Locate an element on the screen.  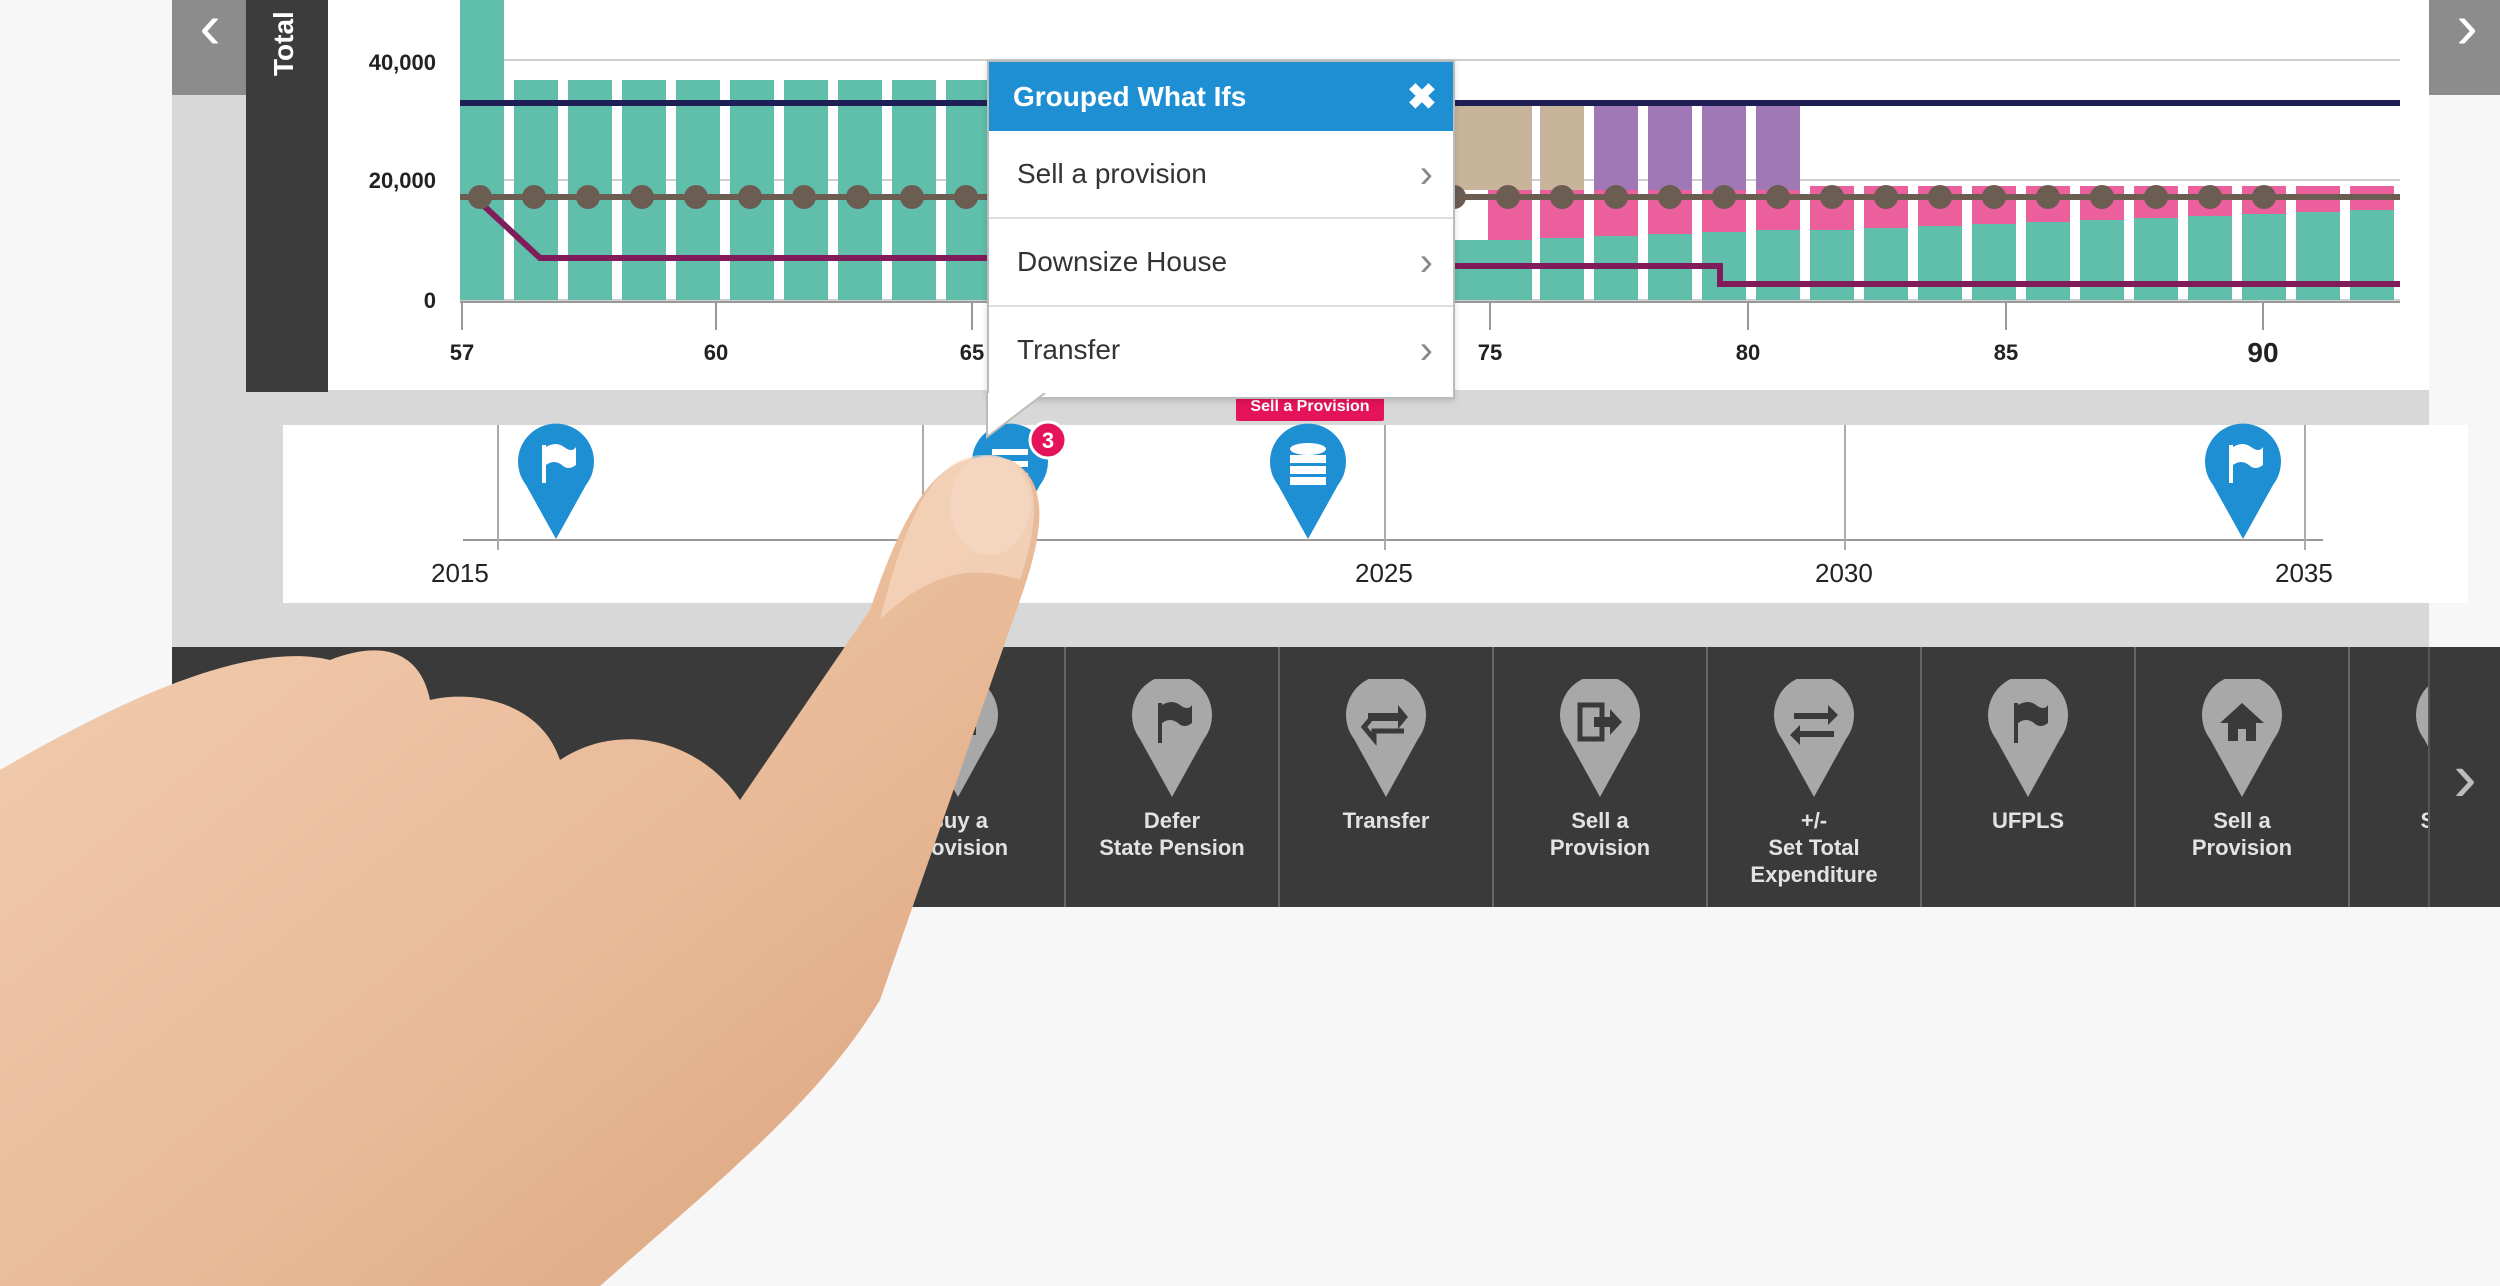
timeline-year-label: 2015 is located at coordinates (460, 573).